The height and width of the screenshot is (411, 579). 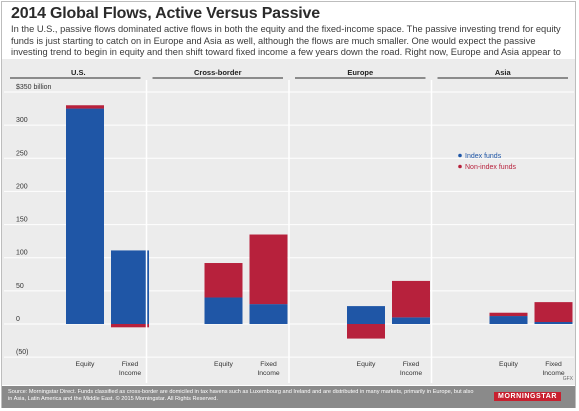 I want to click on y-tick-label: 300, so click(x=22, y=120).